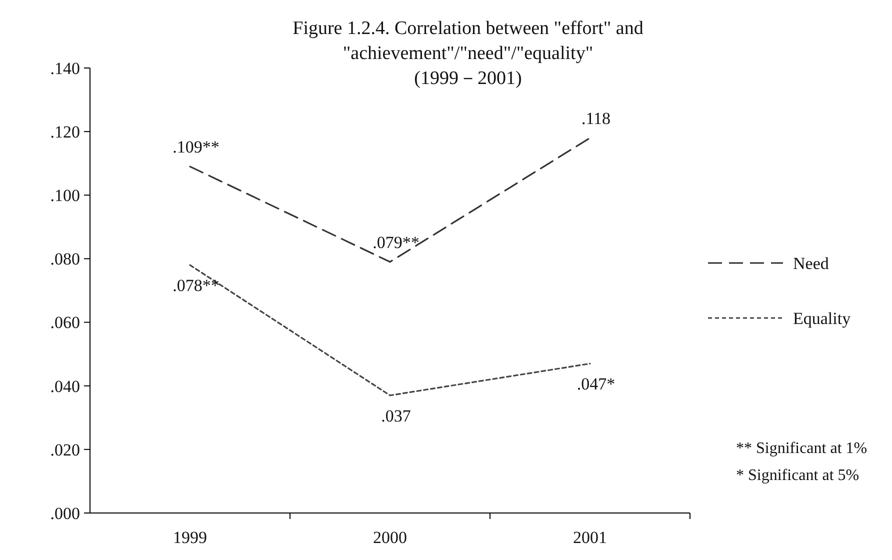 This screenshot has width=892, height=560. I want to click on y-tick-label: .140, so click(65, 68).